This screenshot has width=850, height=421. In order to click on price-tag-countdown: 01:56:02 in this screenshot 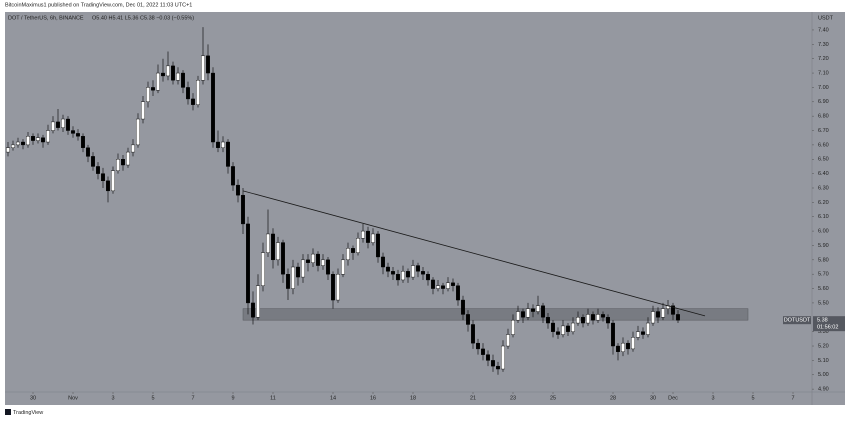, I will do `click(827, 328)`.